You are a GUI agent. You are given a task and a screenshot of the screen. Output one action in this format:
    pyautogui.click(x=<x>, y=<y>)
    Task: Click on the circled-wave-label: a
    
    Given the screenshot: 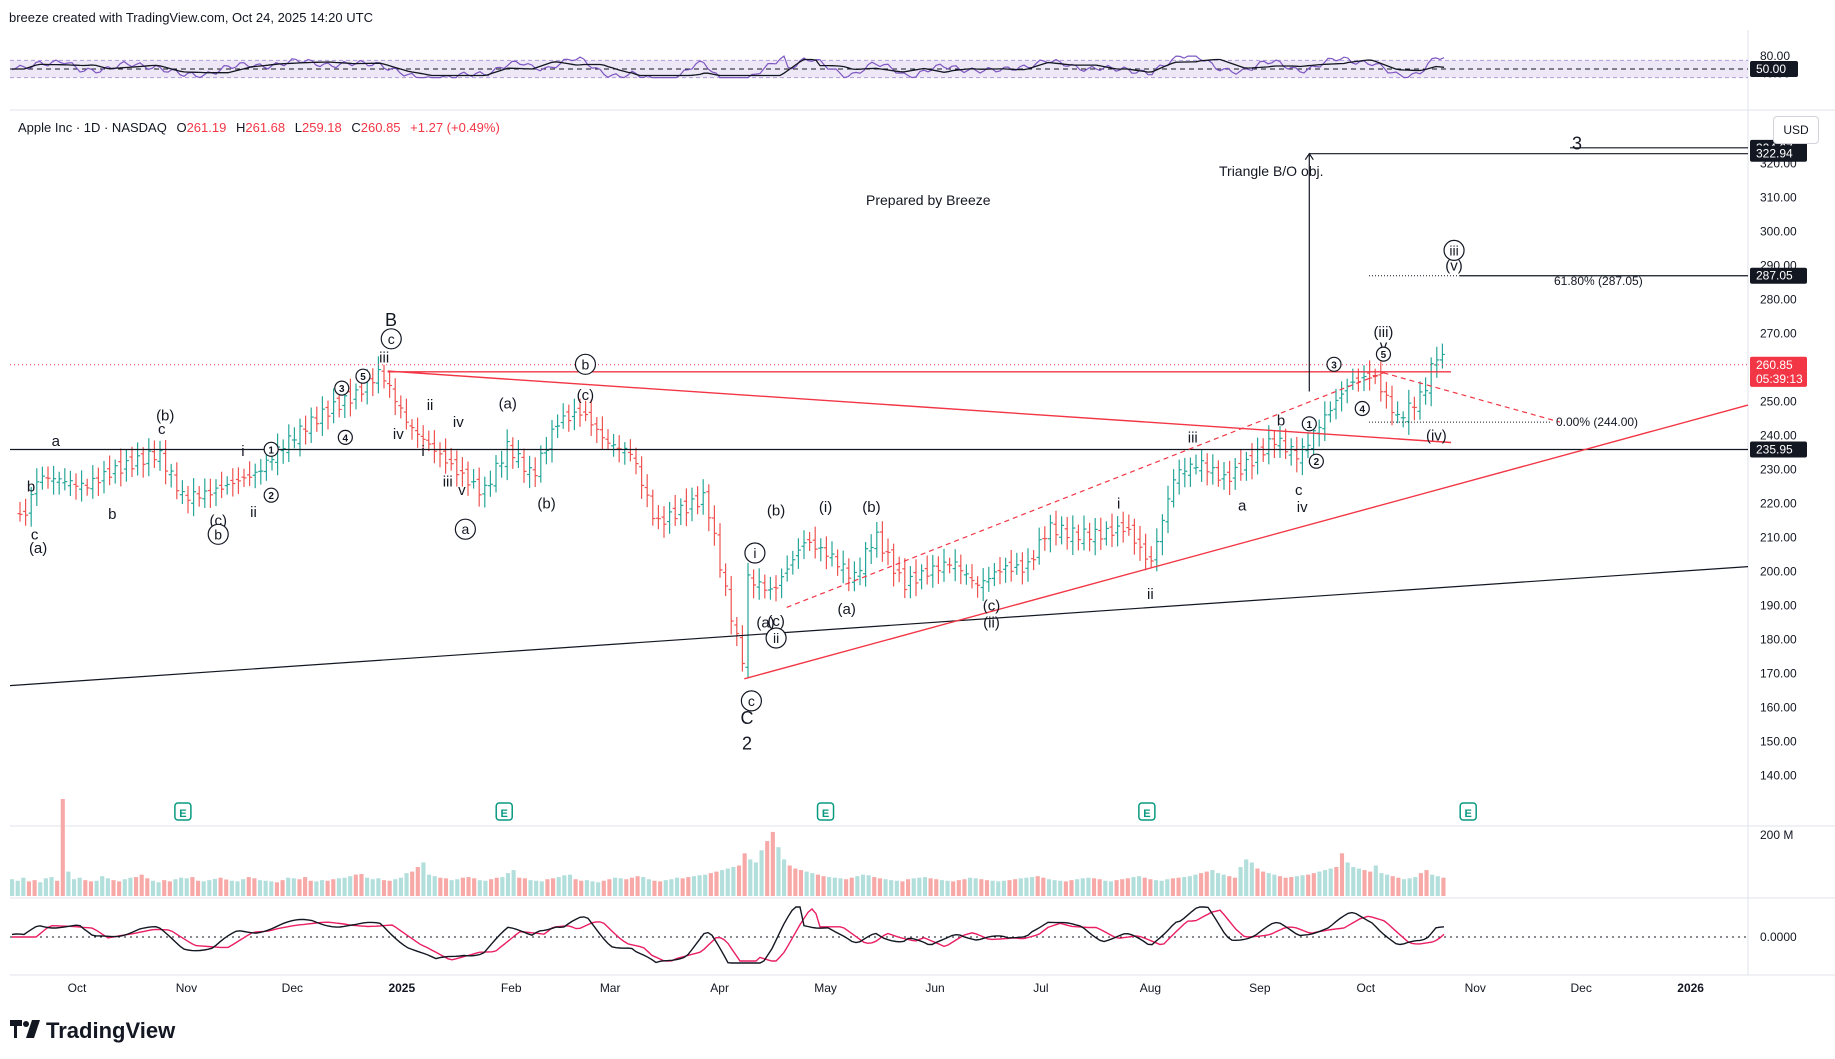 What is the action you would take?
    pyautogui.click(x=465, y=529)
    